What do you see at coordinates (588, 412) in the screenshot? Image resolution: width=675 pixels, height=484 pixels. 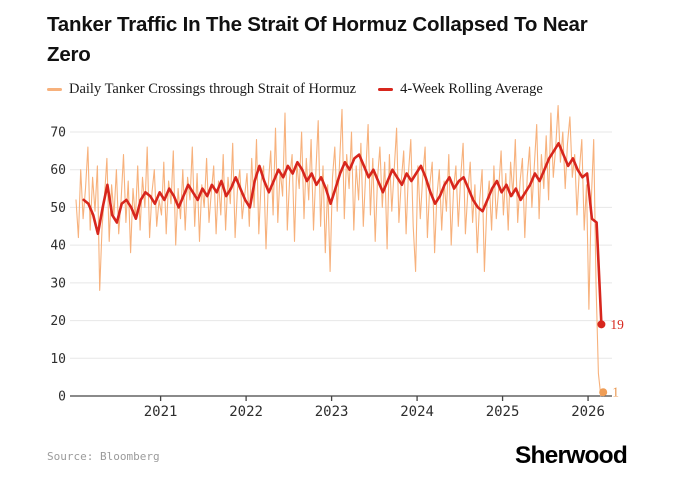 I see `x-axis-tick-label: 2026` at bounding box center [588, 412].